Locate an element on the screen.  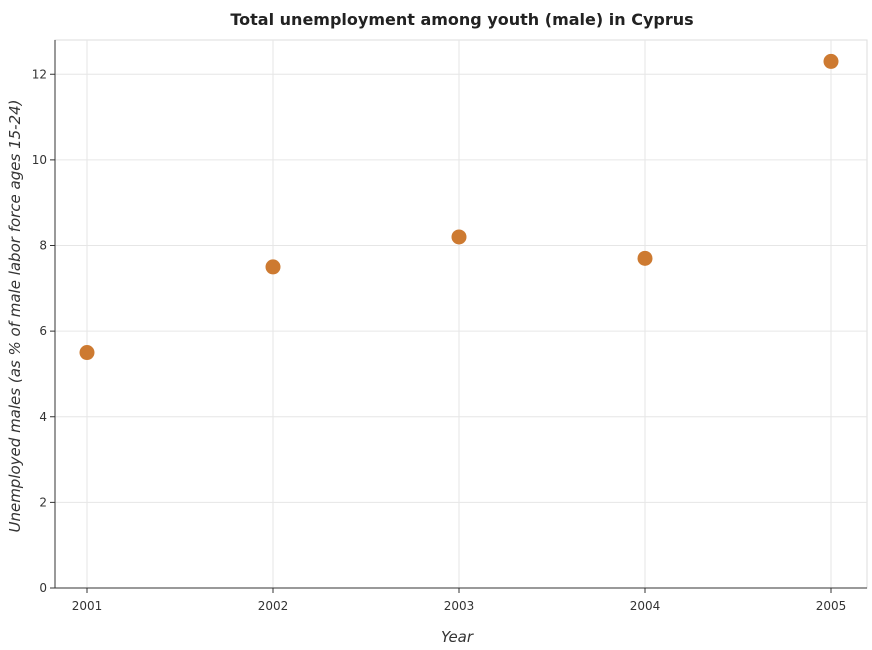
x-tick-label: 2003 is located at coordinates (459, 606).